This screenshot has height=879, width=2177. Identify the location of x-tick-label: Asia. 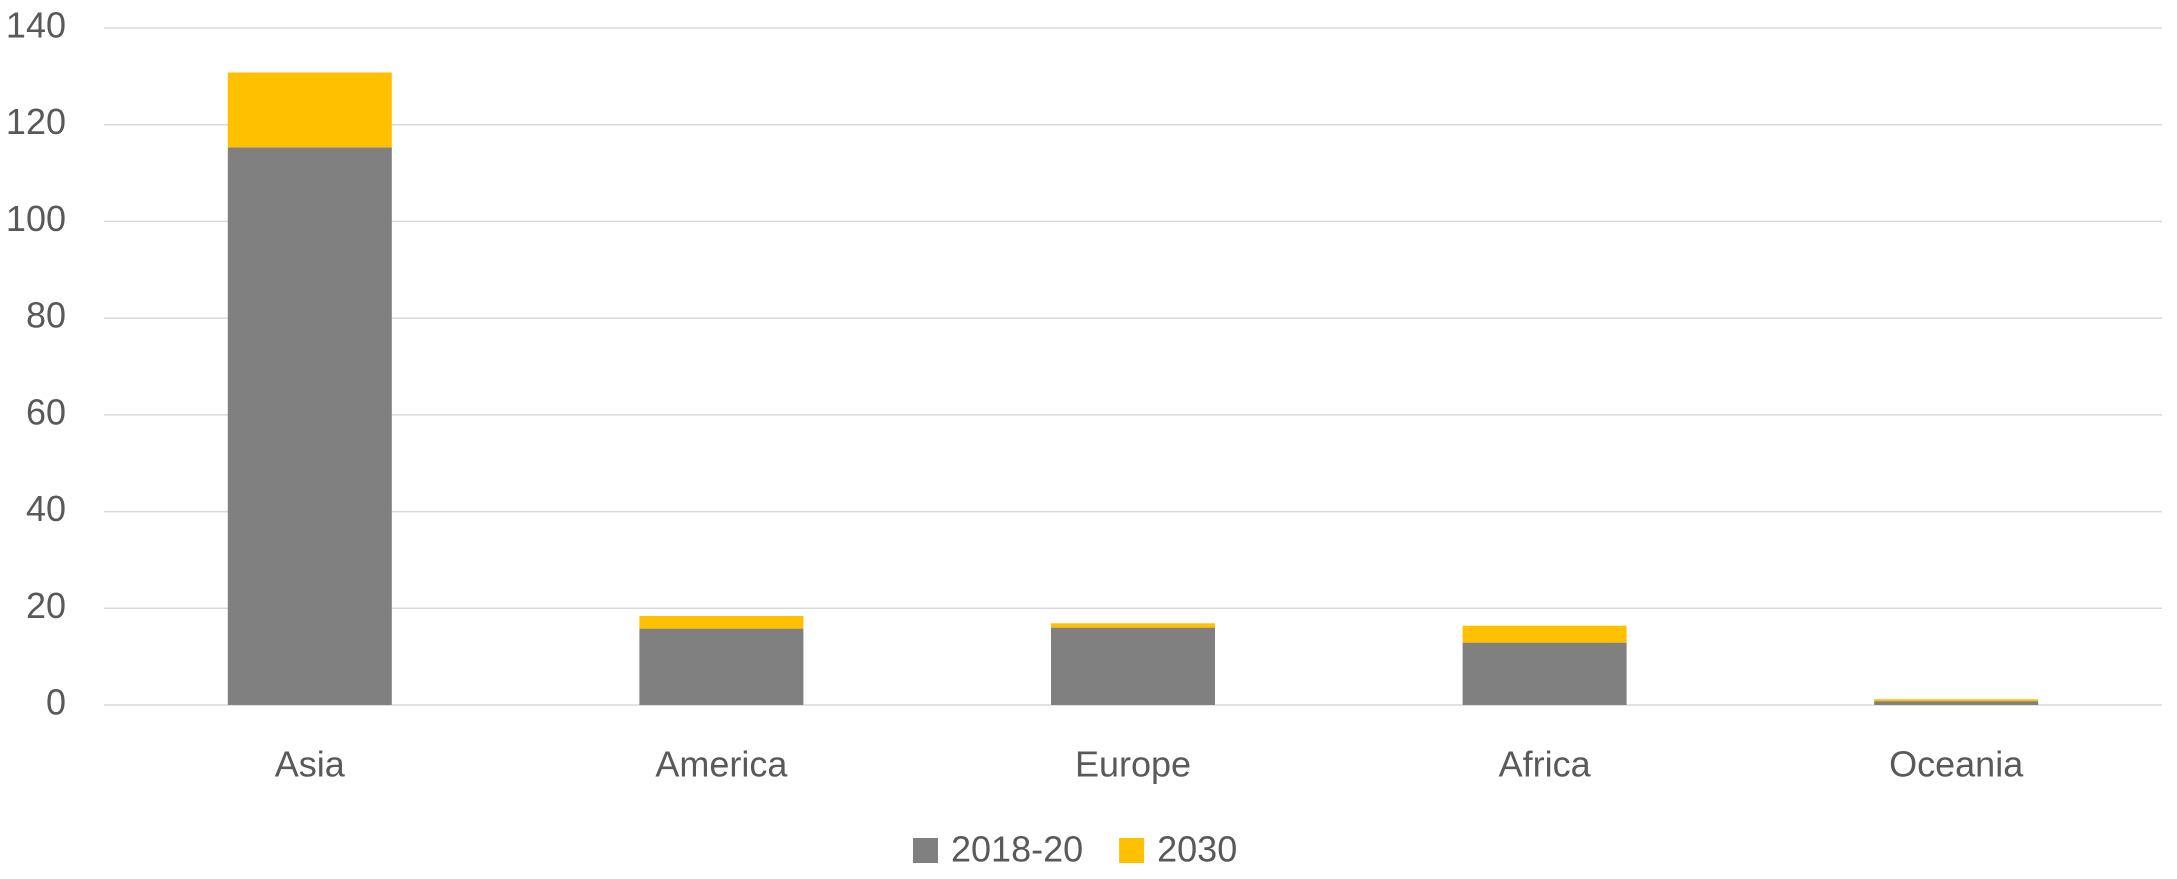
(310, 764).